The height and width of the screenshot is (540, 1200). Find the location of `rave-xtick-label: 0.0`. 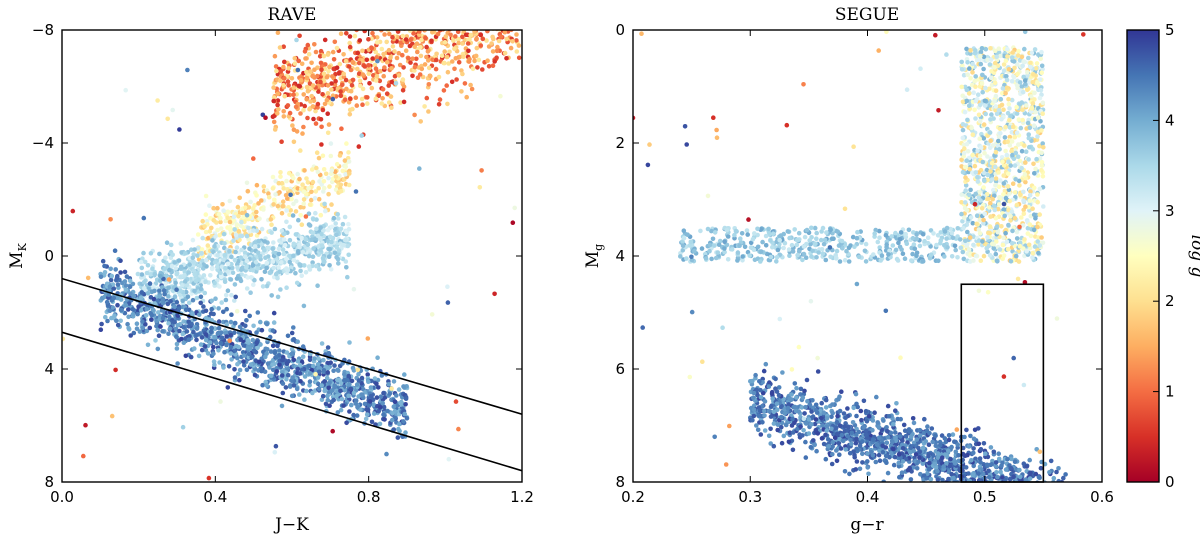

rave-xtick-label: 0.0 is located at coordinates (62, 497).